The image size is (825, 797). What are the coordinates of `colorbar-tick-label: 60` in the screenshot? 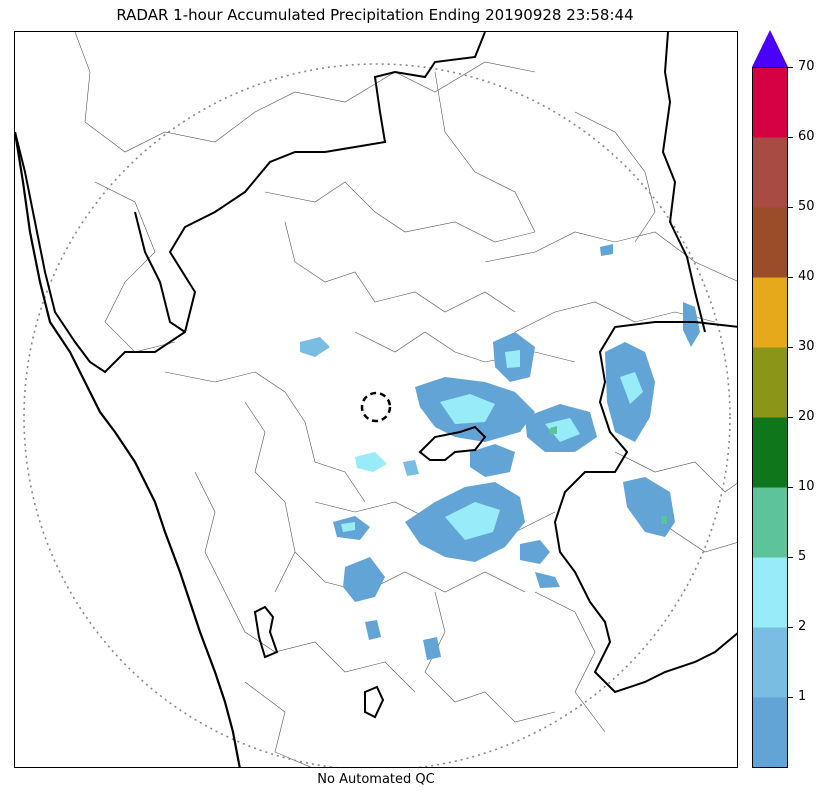 It's located at (806, 136).